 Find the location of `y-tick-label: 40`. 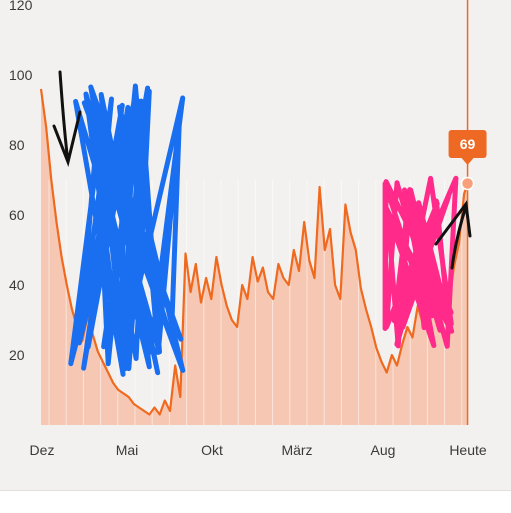

y-tick-label: 40 is located at coordinates (17, 285).